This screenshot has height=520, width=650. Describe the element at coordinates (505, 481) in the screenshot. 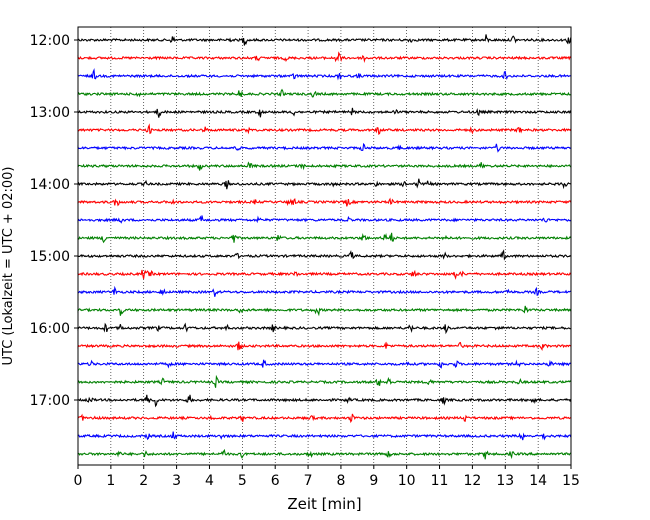

I see `x-tick-label: 13` at that location.